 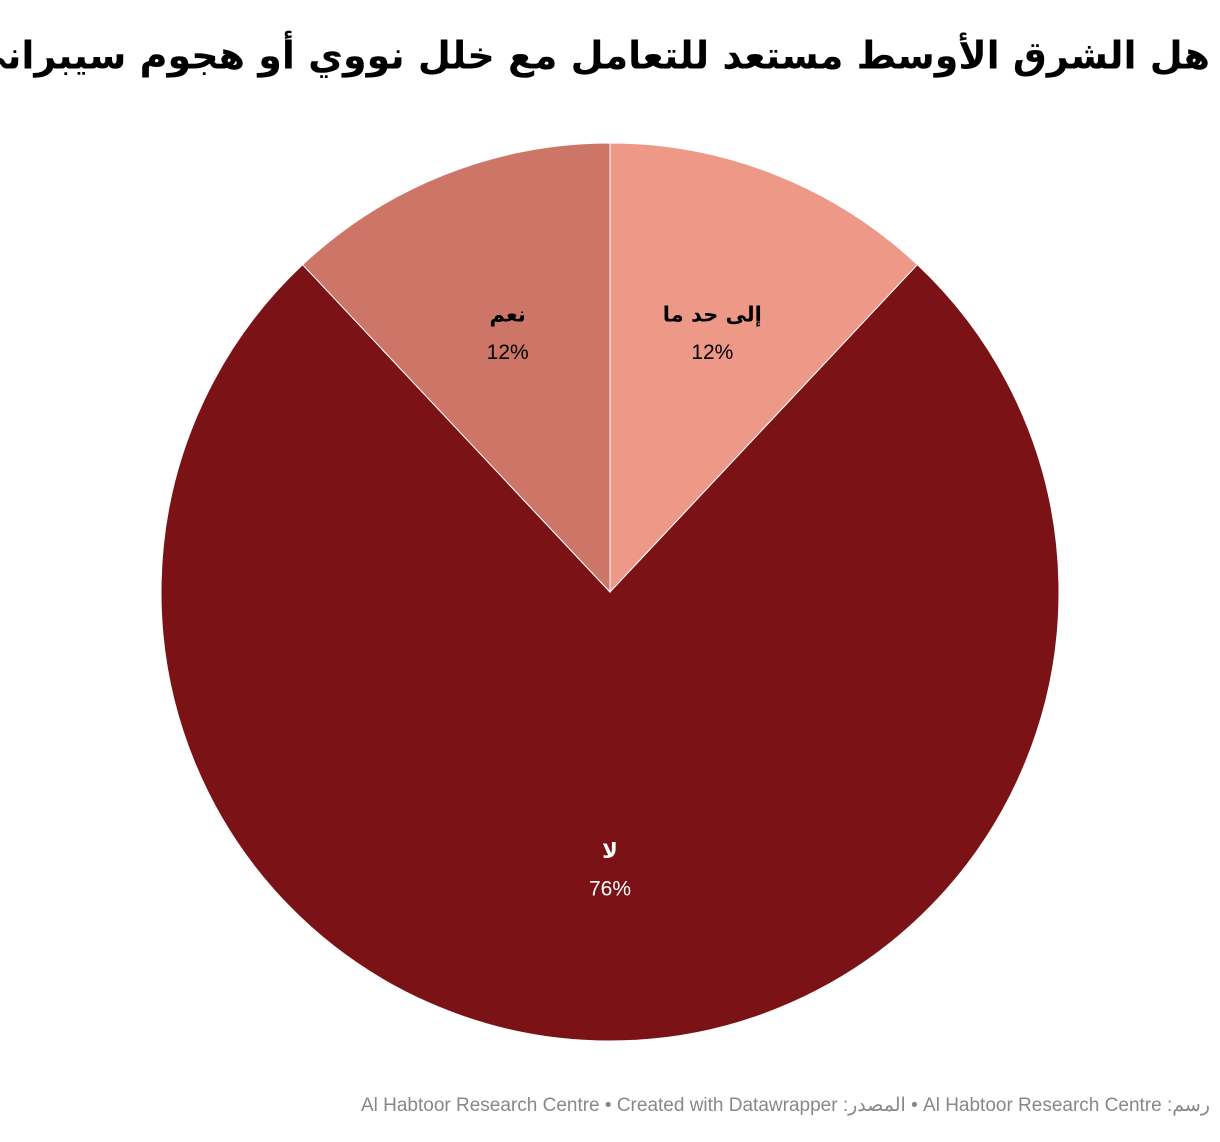 I want to click on slice-value-label: 76%, so click(x=610, y=889).